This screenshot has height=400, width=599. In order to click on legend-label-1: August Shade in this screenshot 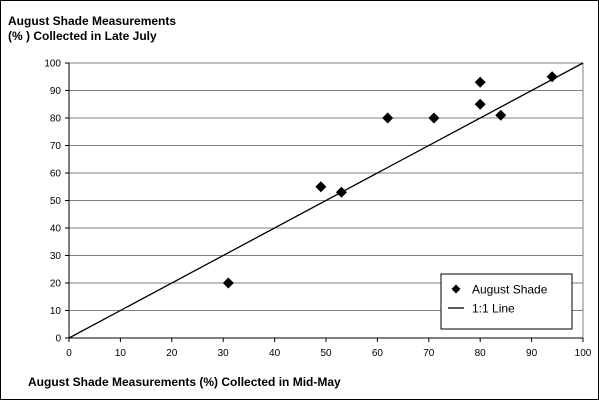, I will do `click(510, 290)`.